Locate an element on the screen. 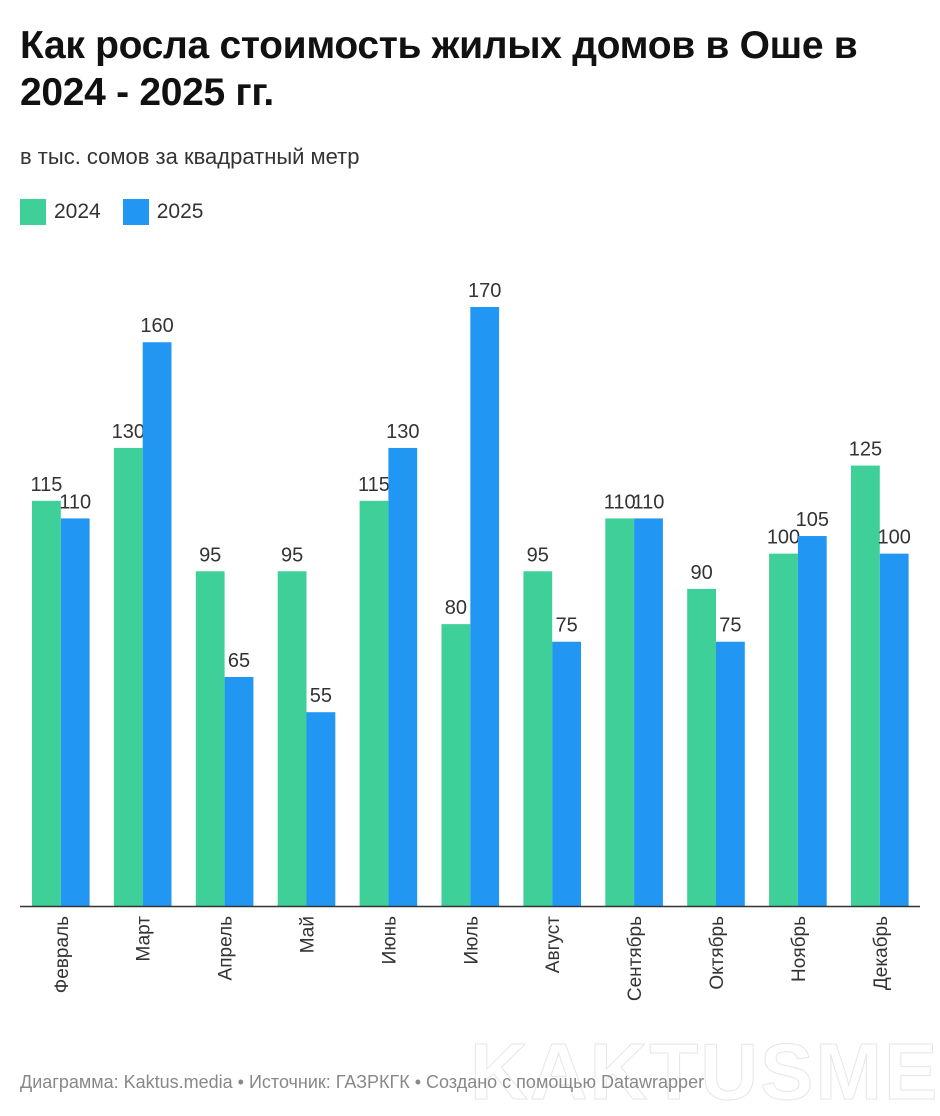 This screenshot has width=940, height=1116. x-tick-label: Октябрь is located at coordinates (717, 953).